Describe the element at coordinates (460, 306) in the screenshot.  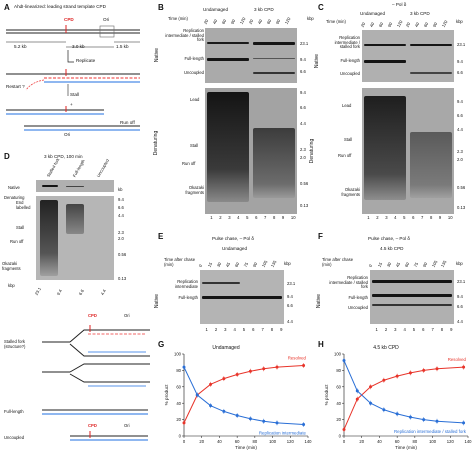
I see `panel-f-kb-3: 6.6` at that location.